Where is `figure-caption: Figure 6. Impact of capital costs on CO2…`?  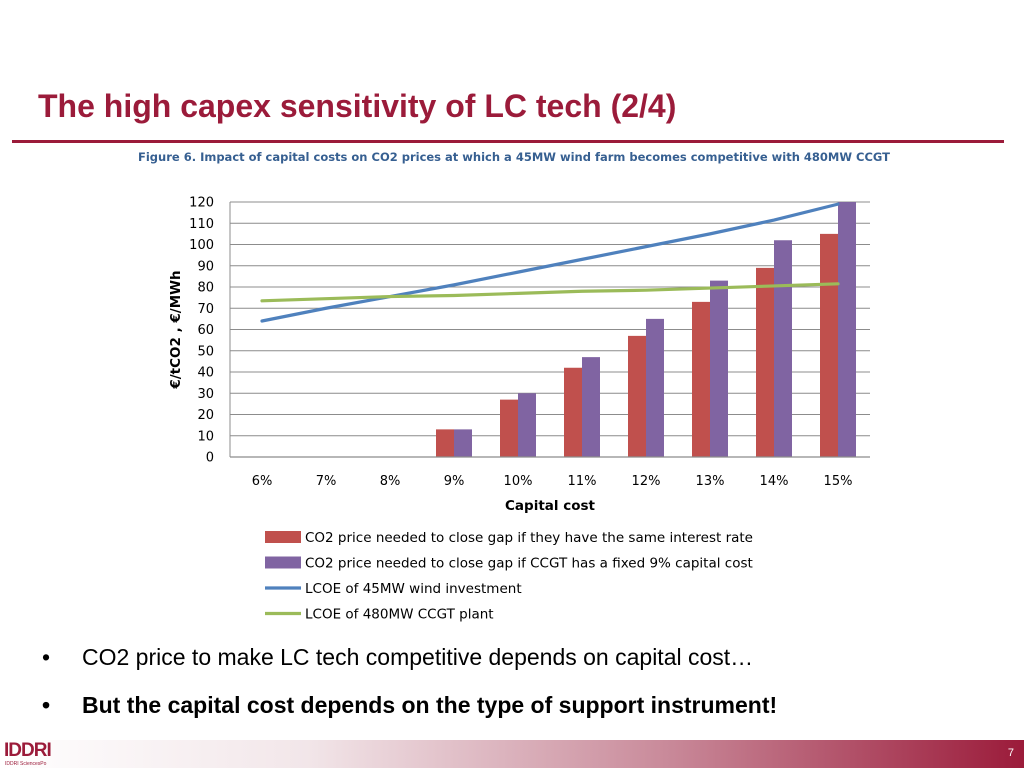
figure-caption: Figure 6. Impact of capital costs on CO2… is located at coordinates (514, 157).